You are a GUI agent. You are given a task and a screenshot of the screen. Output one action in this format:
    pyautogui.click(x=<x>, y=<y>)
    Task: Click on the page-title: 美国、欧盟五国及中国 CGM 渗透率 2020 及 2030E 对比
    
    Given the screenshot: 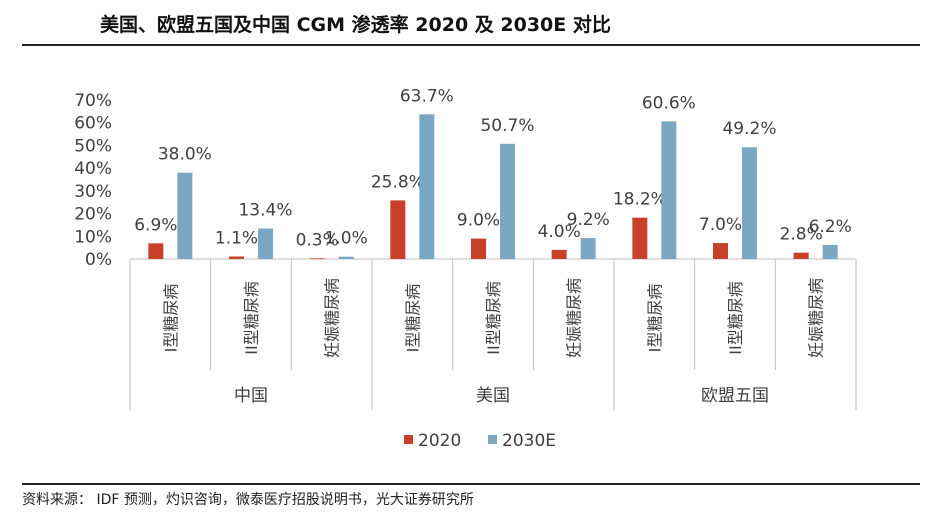 What is the action you would take?
    pyautogui.click(x=355, y=25)
    